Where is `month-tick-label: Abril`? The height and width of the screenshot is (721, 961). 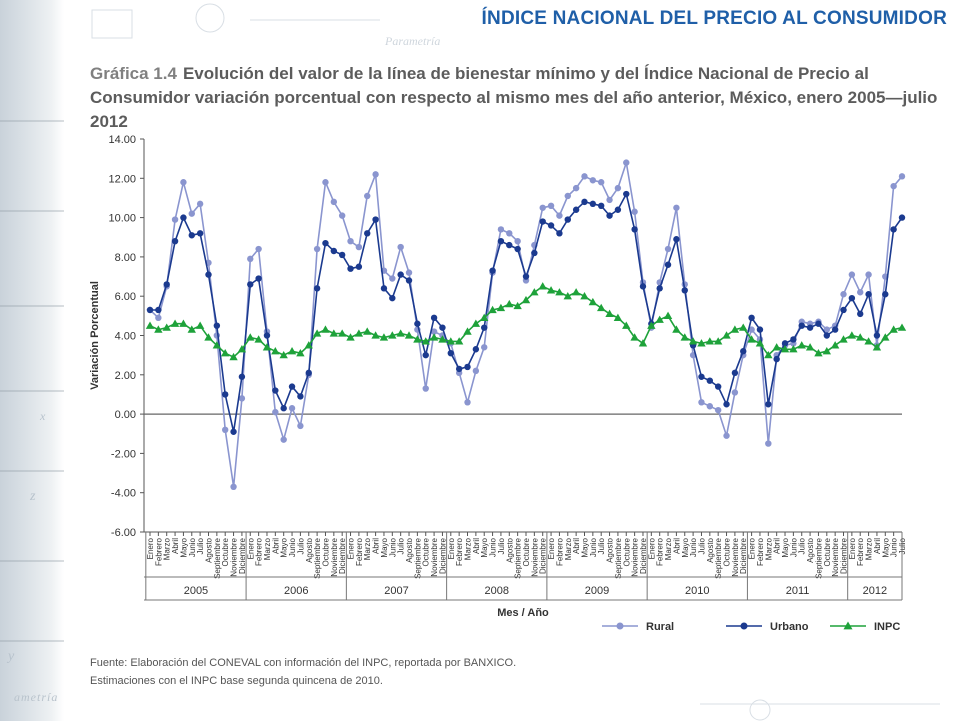
month-tick-label: Abril is located at coordinates (175, 546).